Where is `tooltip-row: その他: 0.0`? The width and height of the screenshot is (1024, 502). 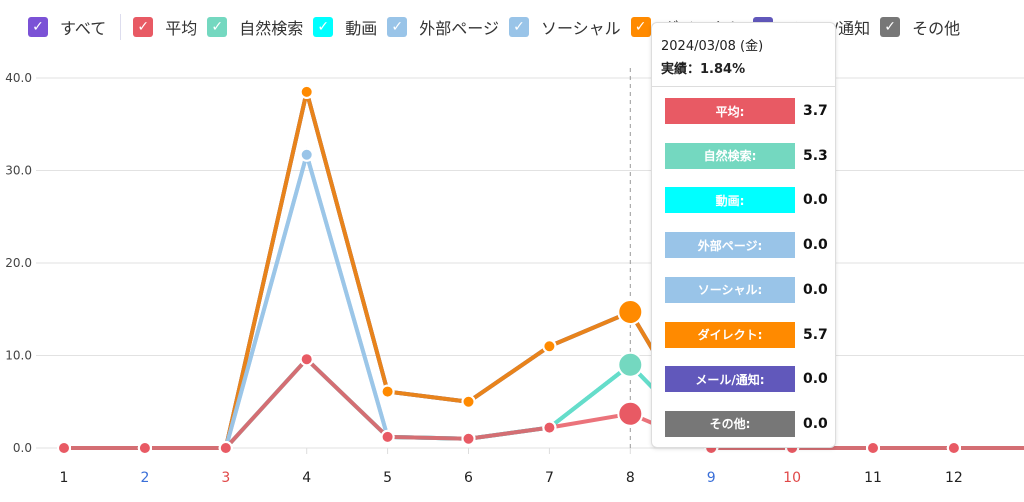 tooltip-row: その他: 0.0 is located at coordinates (746, 423).